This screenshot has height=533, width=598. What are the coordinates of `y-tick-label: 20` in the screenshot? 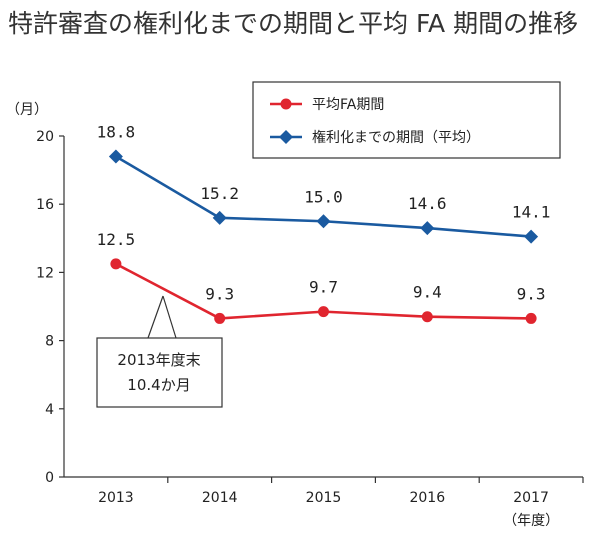 It's located at (45, 137).